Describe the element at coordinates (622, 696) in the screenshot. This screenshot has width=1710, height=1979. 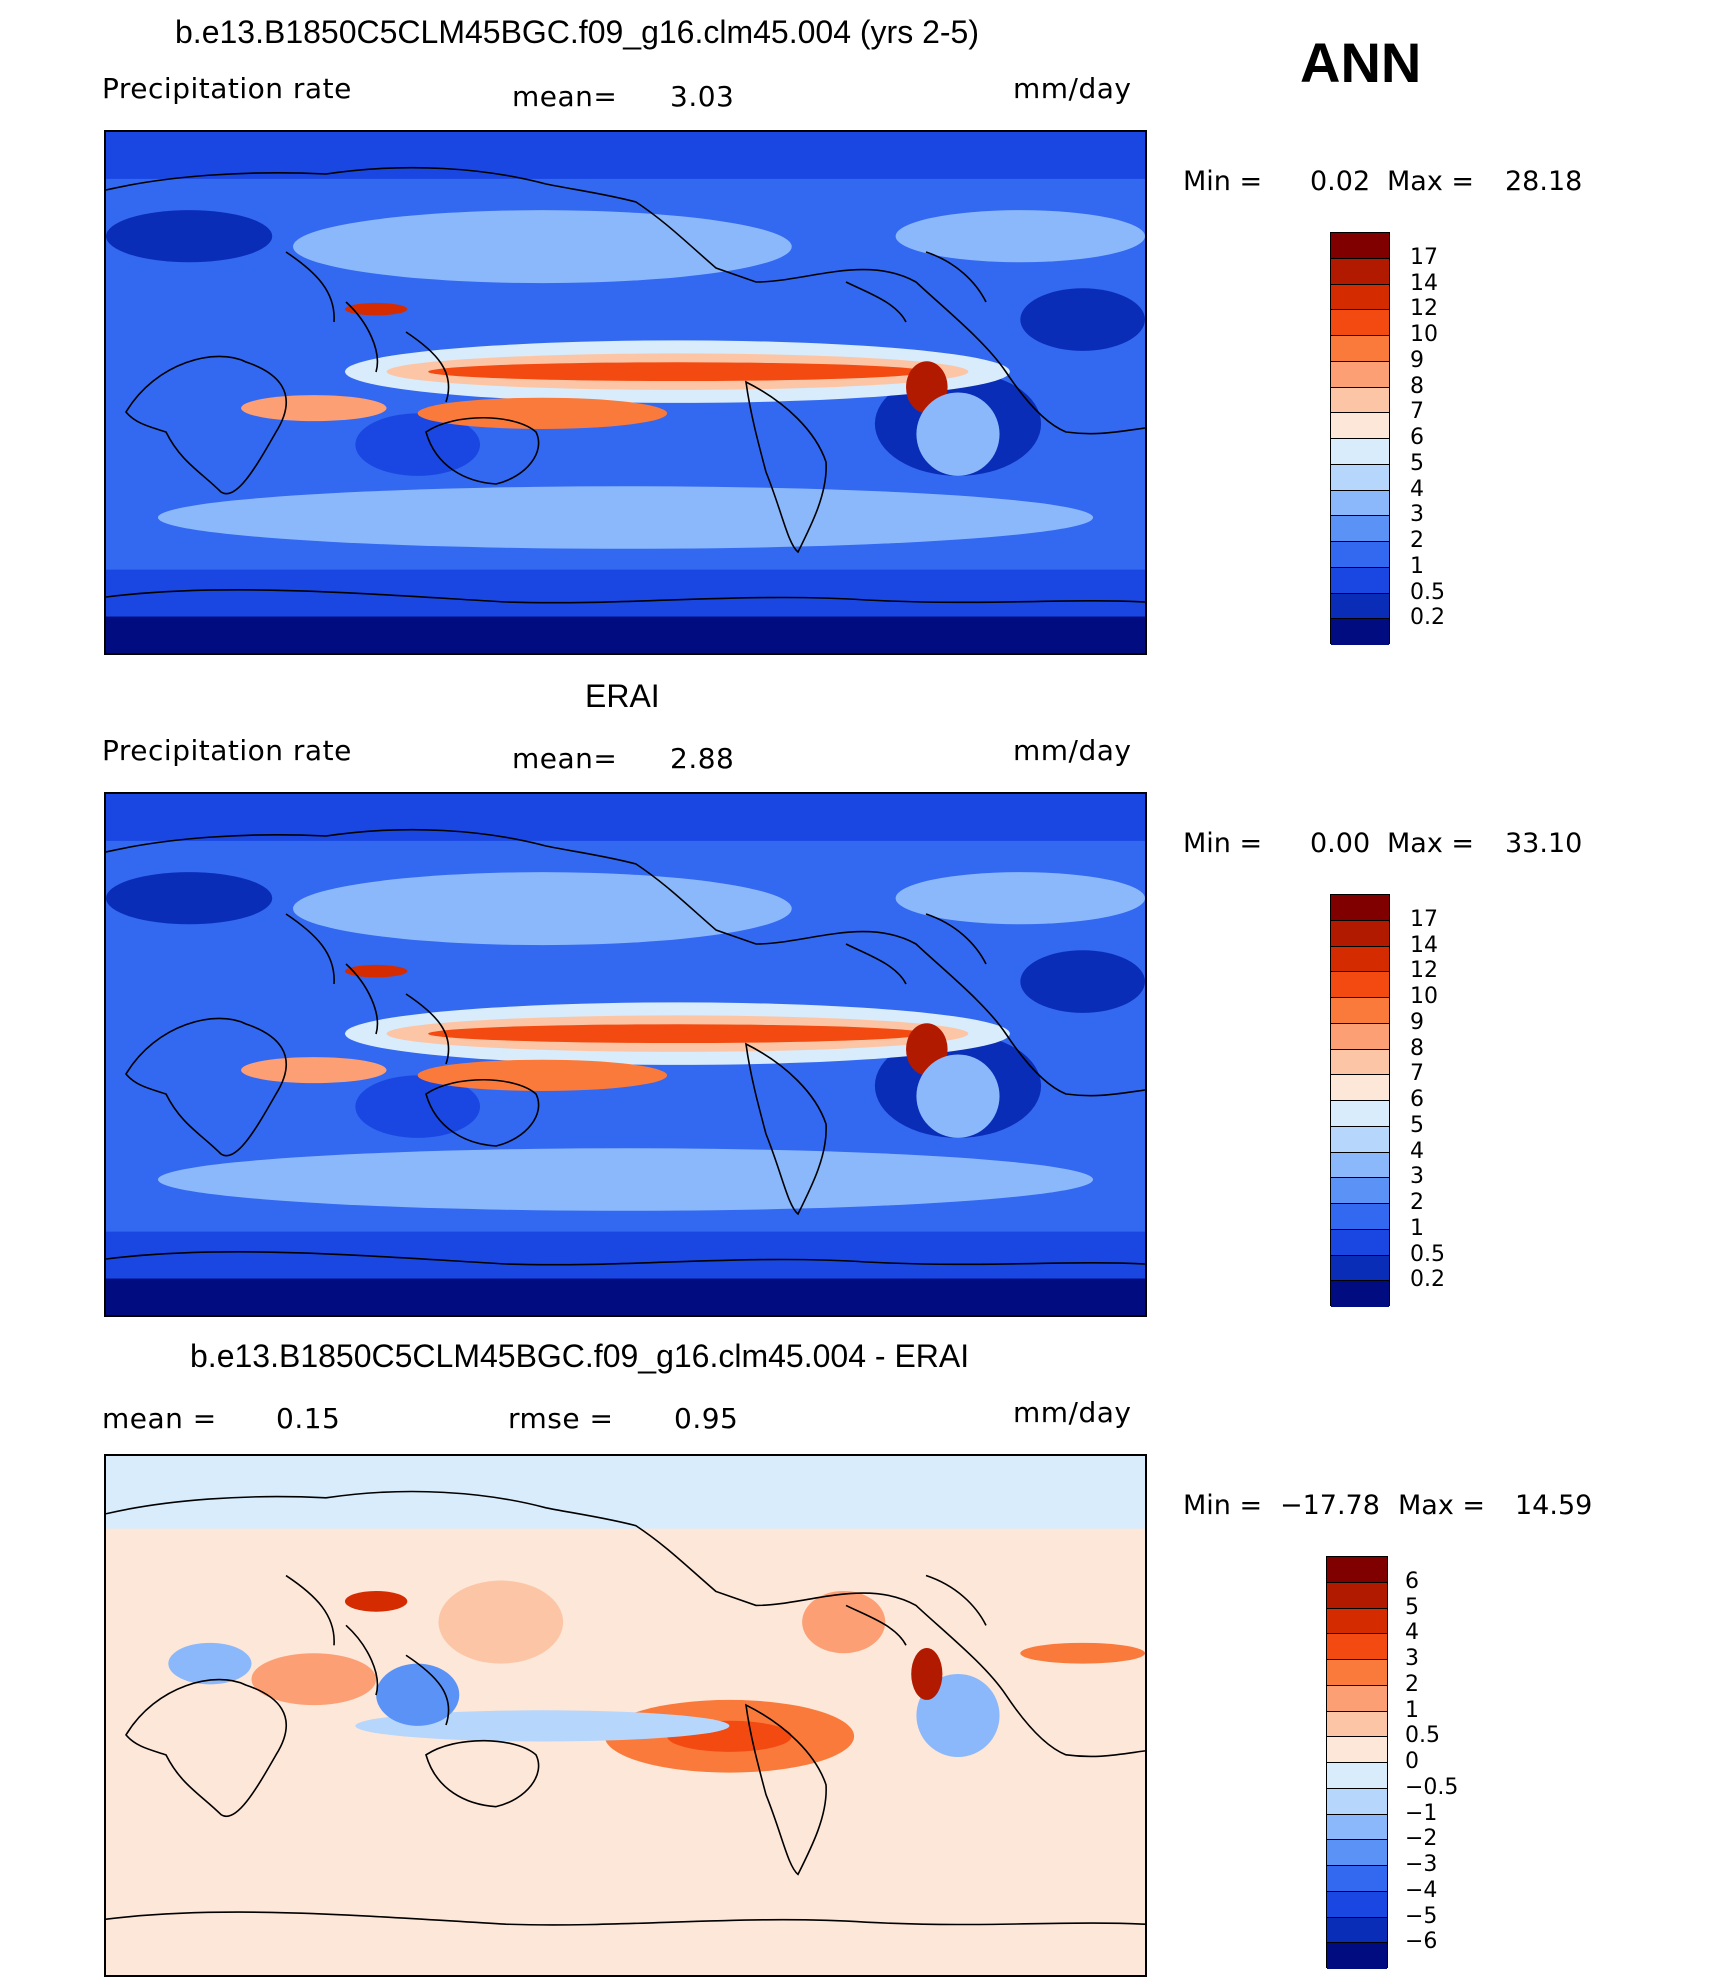
I see `panel2-title: ERAI` at that location.